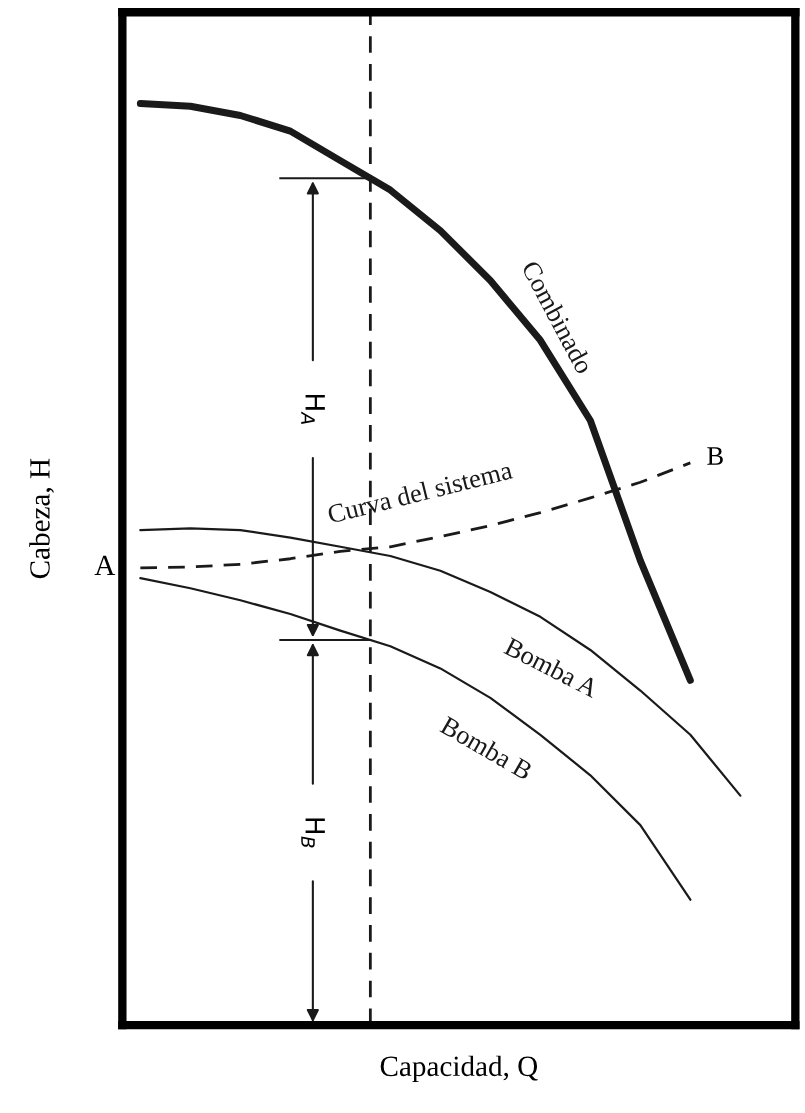 The height and width of the screenshot is (1113, 805). Describe the element at coordinates (313, 409) in the screenshot. I see `annotation: H$_{A}$` at that location.